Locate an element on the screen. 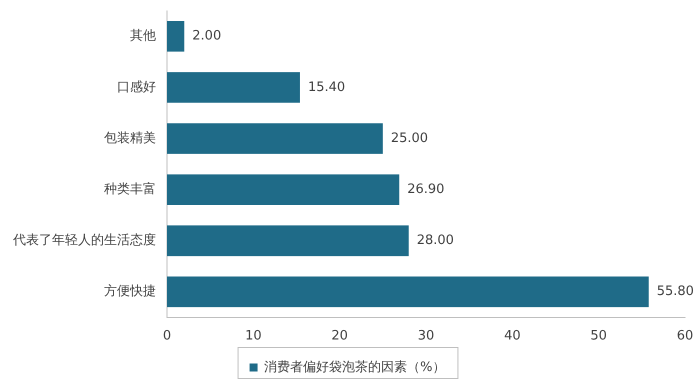 The height and width of the screenshot is (388, 700). x-tick-label: 30 is located at coordinates (426, 336).